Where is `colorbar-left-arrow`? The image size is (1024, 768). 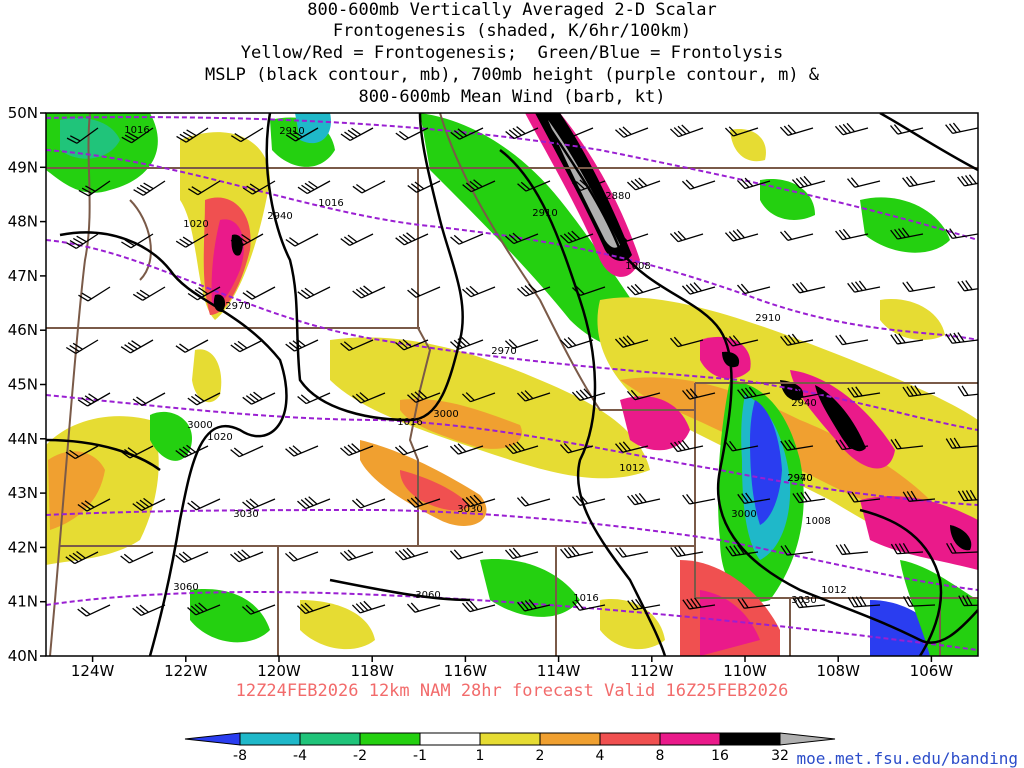
colorbar-left-arrow is located at coordinates (212, 739).